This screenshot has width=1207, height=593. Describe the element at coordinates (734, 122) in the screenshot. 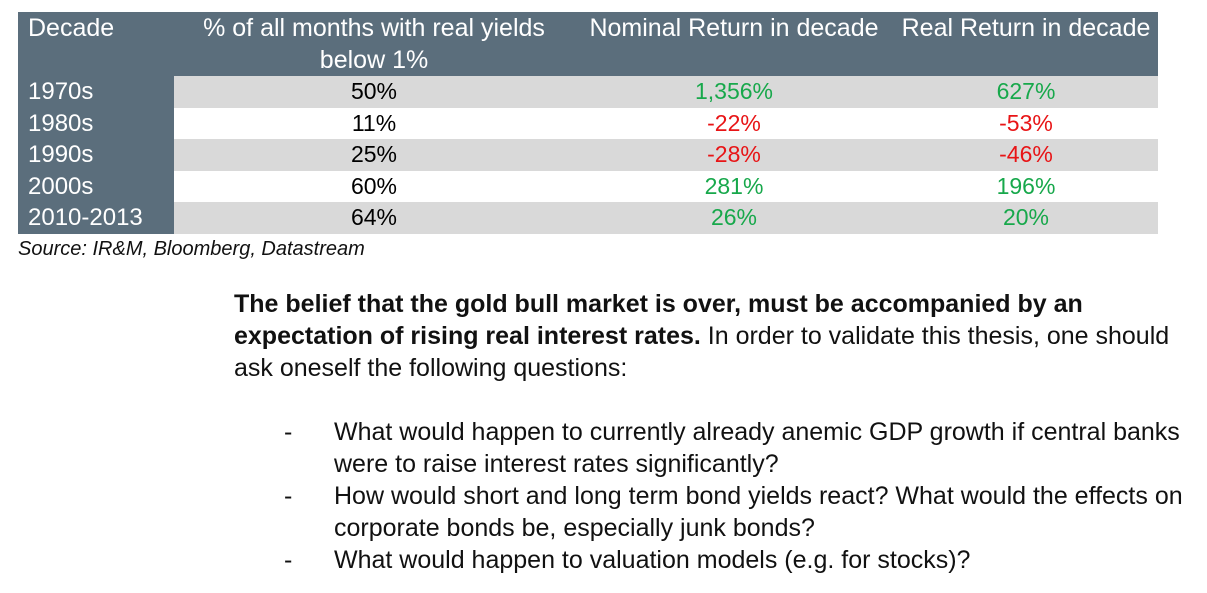

I see `row-nominal: -22%` at that location.